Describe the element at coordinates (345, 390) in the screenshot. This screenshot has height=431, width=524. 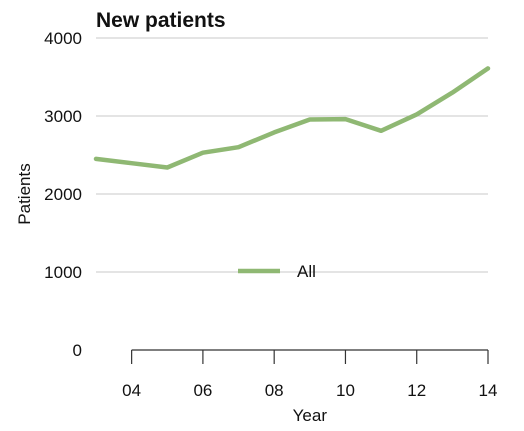
I see `x-tick-label: 10` at that location.